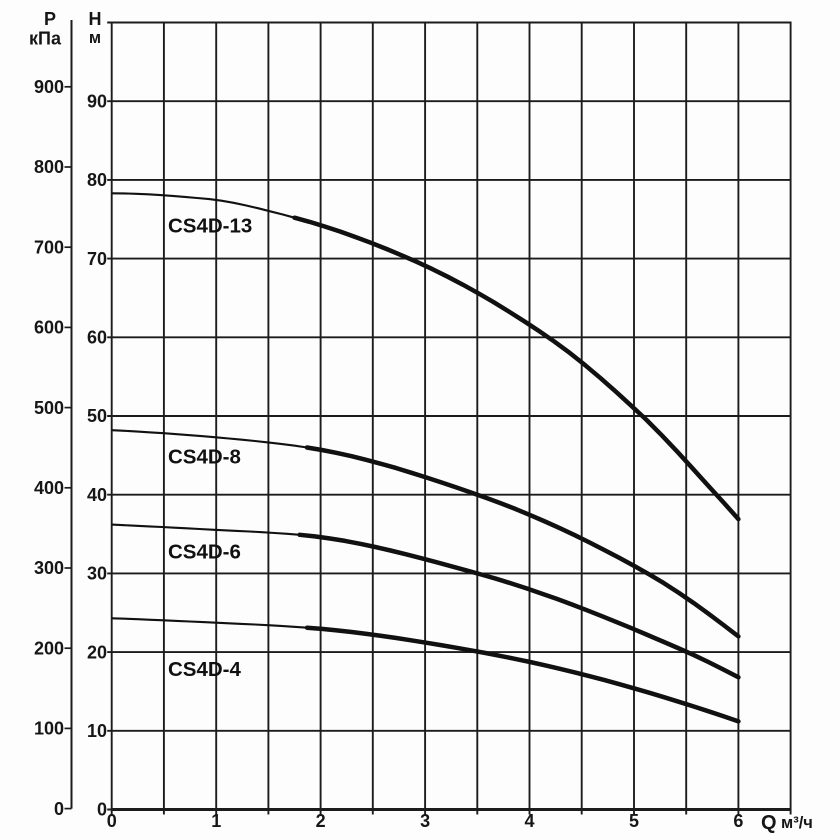  Describe the element at coordinates (95, 38) in the screenshot. I see `svg-text: м` at that location.